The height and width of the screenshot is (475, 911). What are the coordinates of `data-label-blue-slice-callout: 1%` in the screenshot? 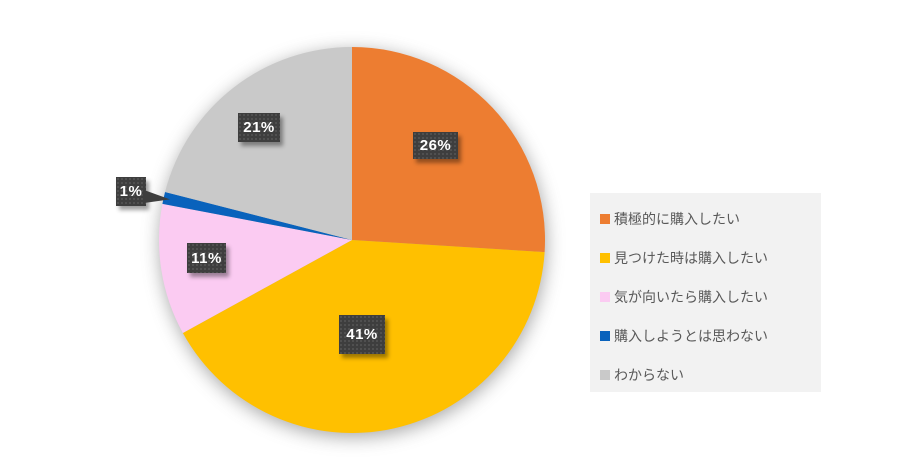 It's located at (131, 191).